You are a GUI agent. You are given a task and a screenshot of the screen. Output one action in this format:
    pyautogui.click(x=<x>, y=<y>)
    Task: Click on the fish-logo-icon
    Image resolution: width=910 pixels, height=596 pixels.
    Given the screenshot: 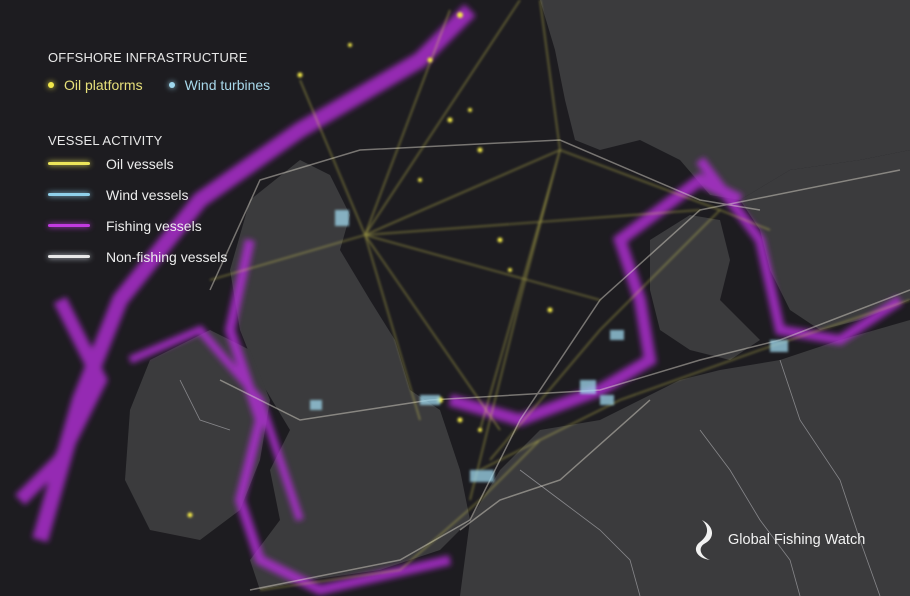 What is the action you would take?
    pyautogui.click(x=704, y=540)
    